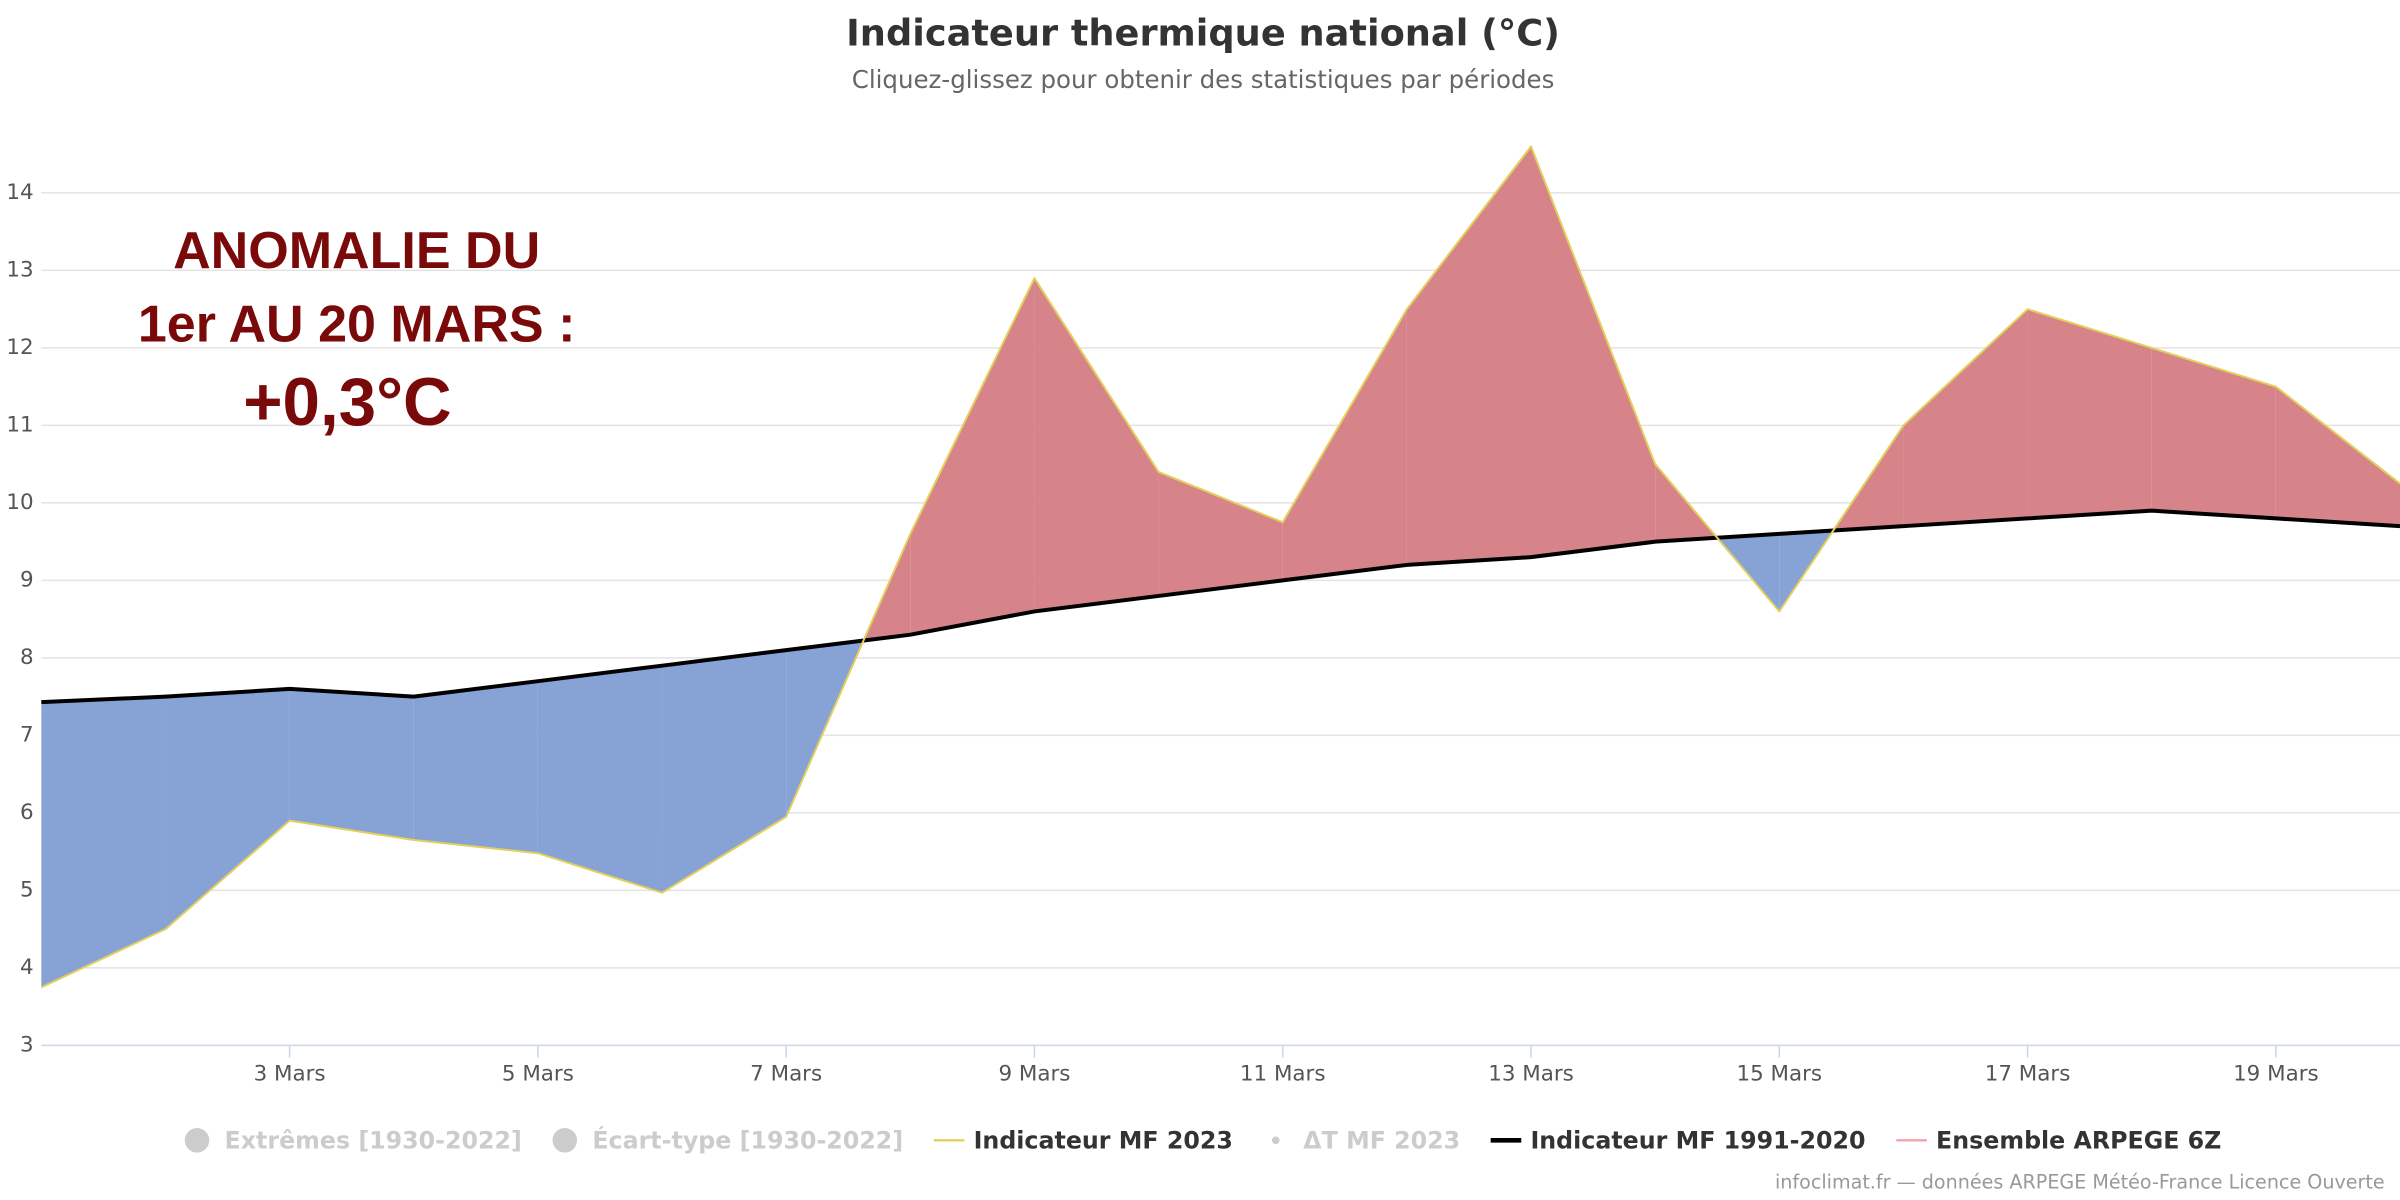 This screenshot has width=2400, height=1200. I want to click on y-tick-label: 11, so click(19, 424).